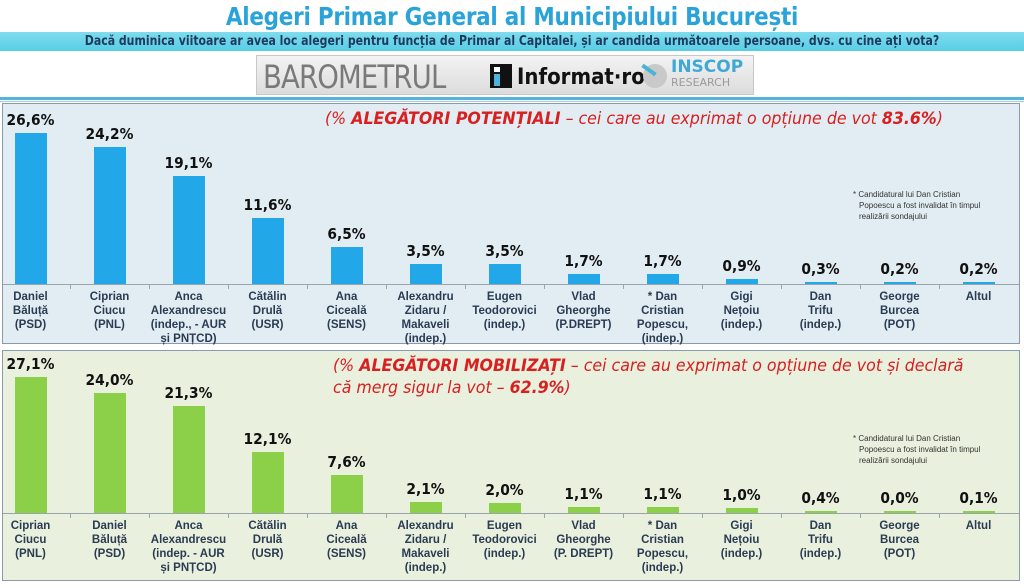 This screenshot has height=588, width=1024. What do you see at coordinates (35, 194) in the screenshot?
I see `bar-column: 26,6%` at bounding box center [35, 194].